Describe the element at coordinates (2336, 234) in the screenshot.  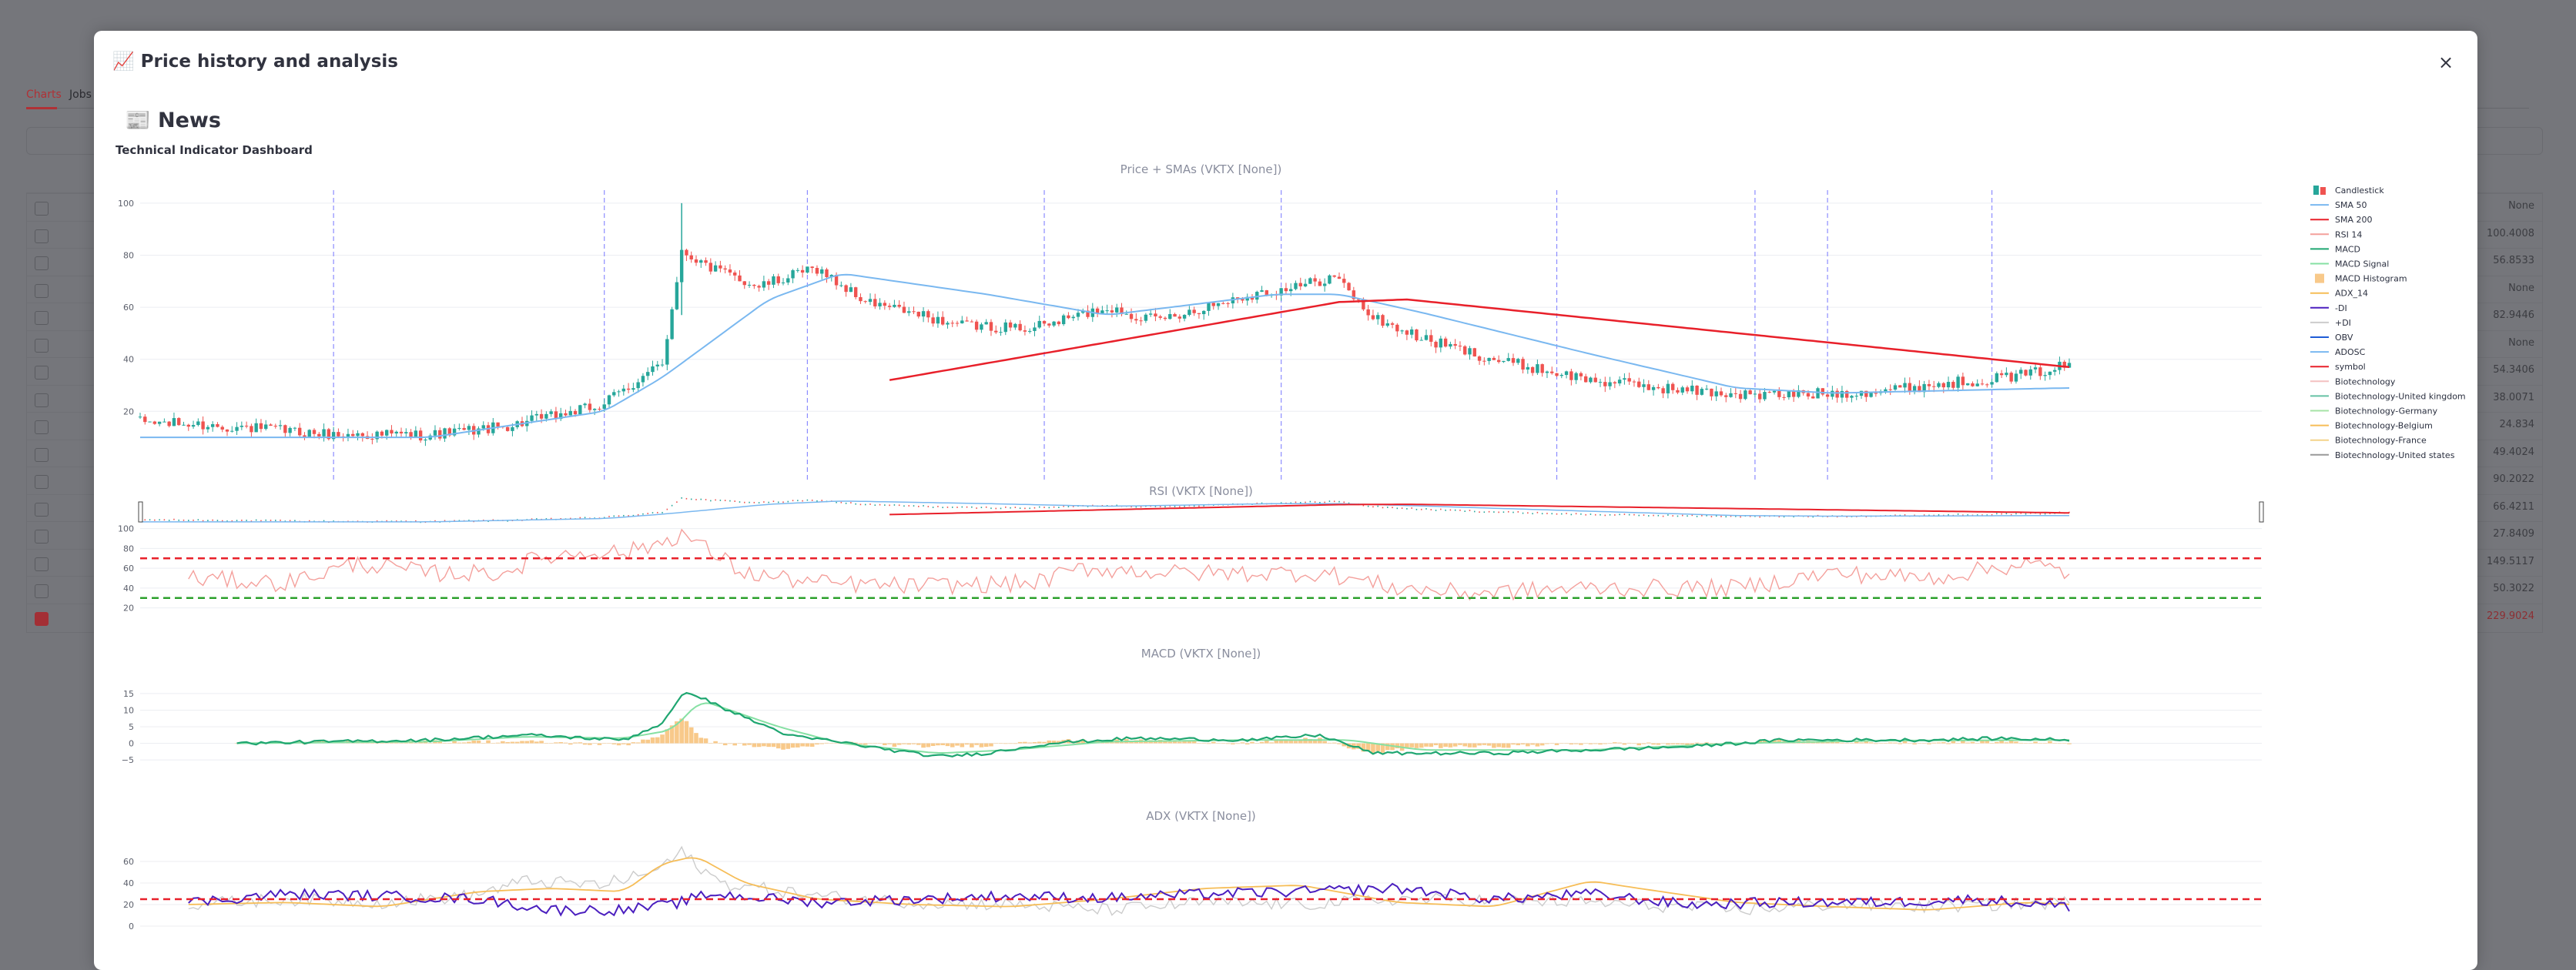
I see `legend-item: RSI 14` at that location.